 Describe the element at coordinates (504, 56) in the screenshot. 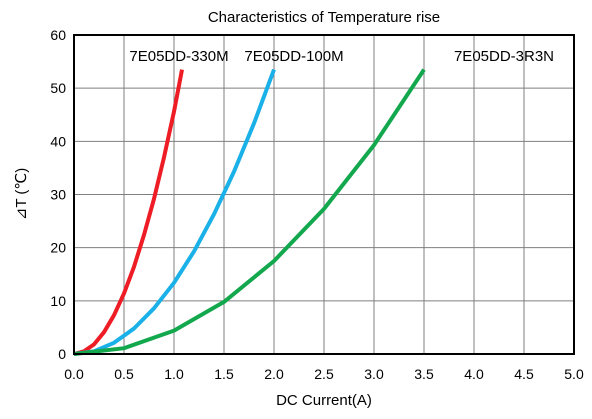

I see `series-label-7E05DD-3R3N: 7E05DD-3R3N` at that location.